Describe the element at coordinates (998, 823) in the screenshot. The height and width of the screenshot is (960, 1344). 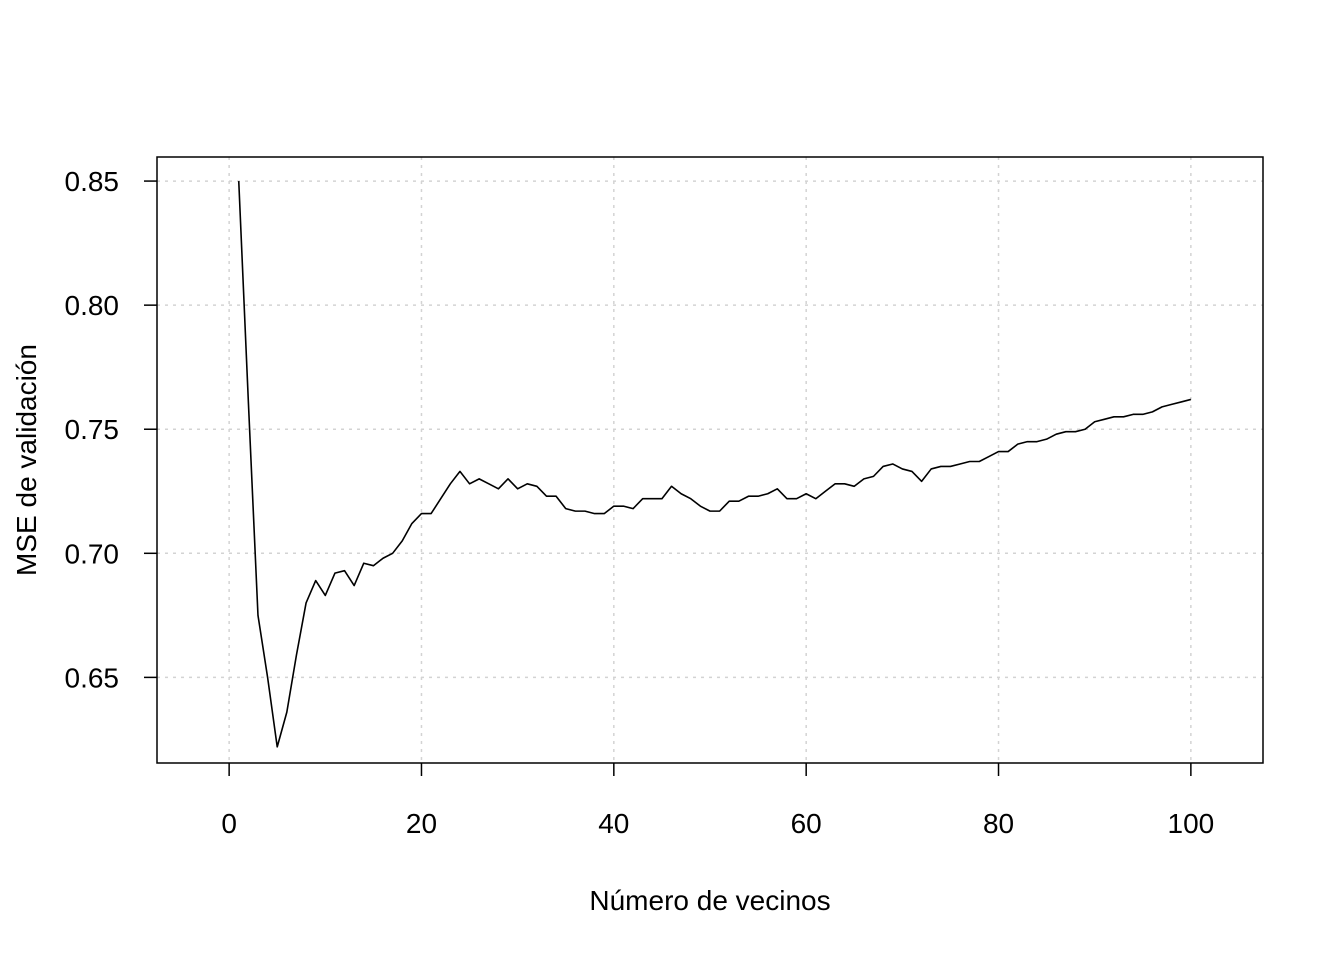
I see `x-tick-label: 80` at that location.